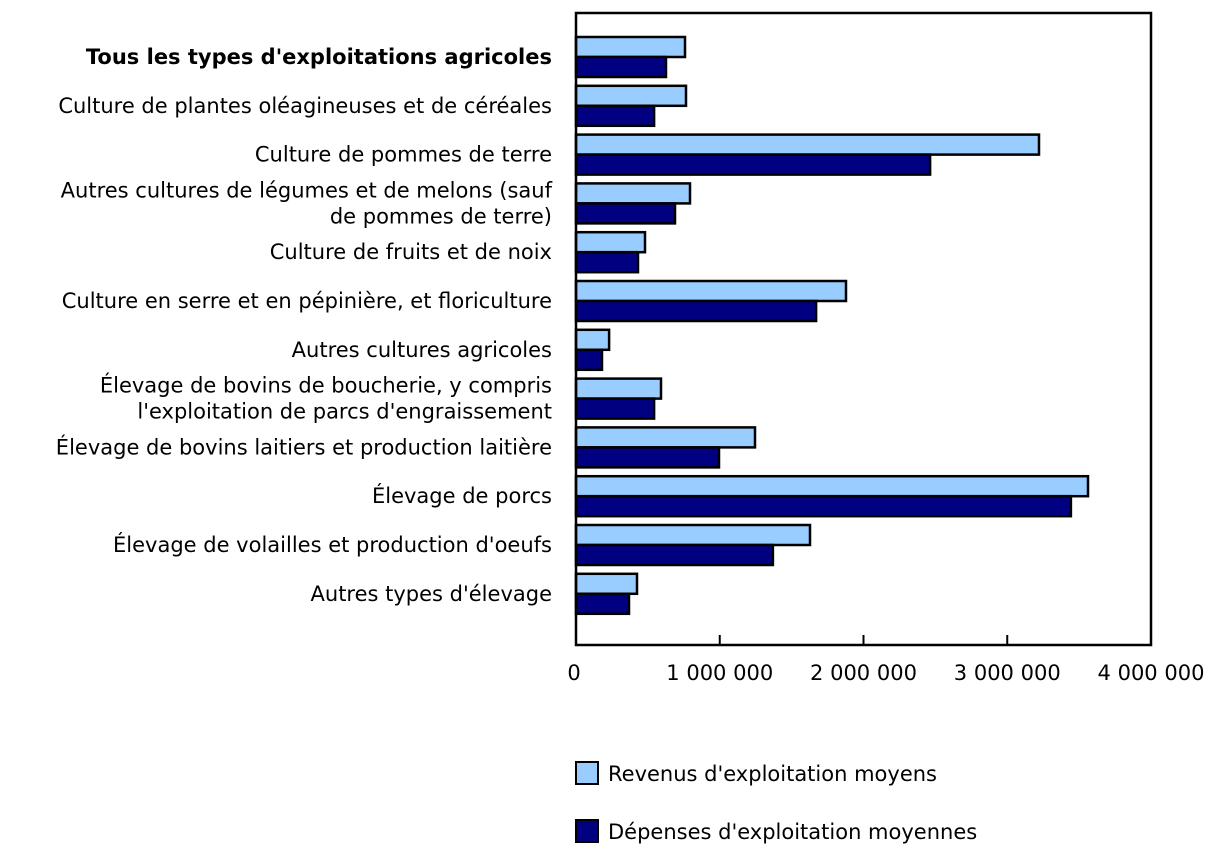  I want to click on category-label: Culture de pommes de terre, so click(403, 155).